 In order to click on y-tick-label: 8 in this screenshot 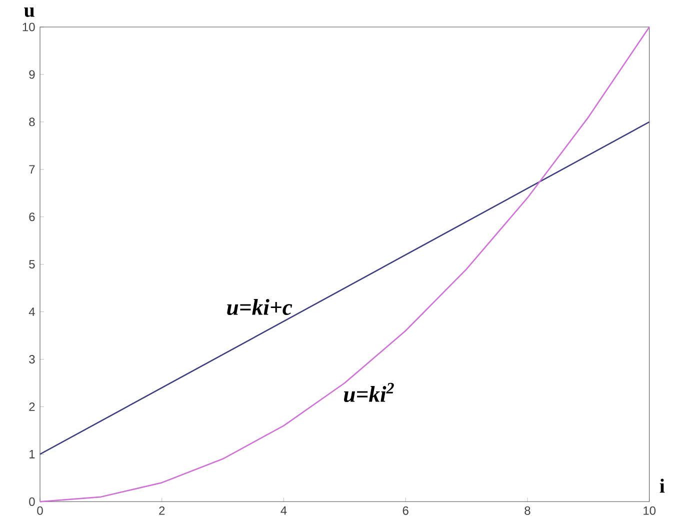, I will do `click(32, 122)`.